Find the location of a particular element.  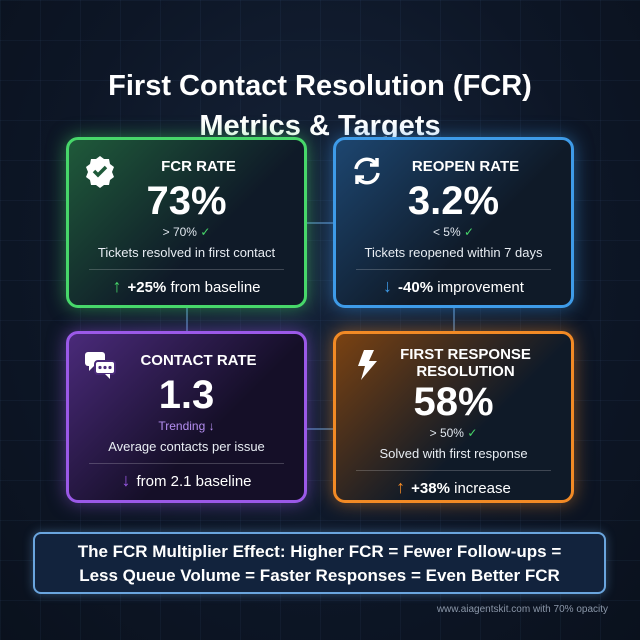

card-label: FCR RATE is located at coordinates (198, 166).